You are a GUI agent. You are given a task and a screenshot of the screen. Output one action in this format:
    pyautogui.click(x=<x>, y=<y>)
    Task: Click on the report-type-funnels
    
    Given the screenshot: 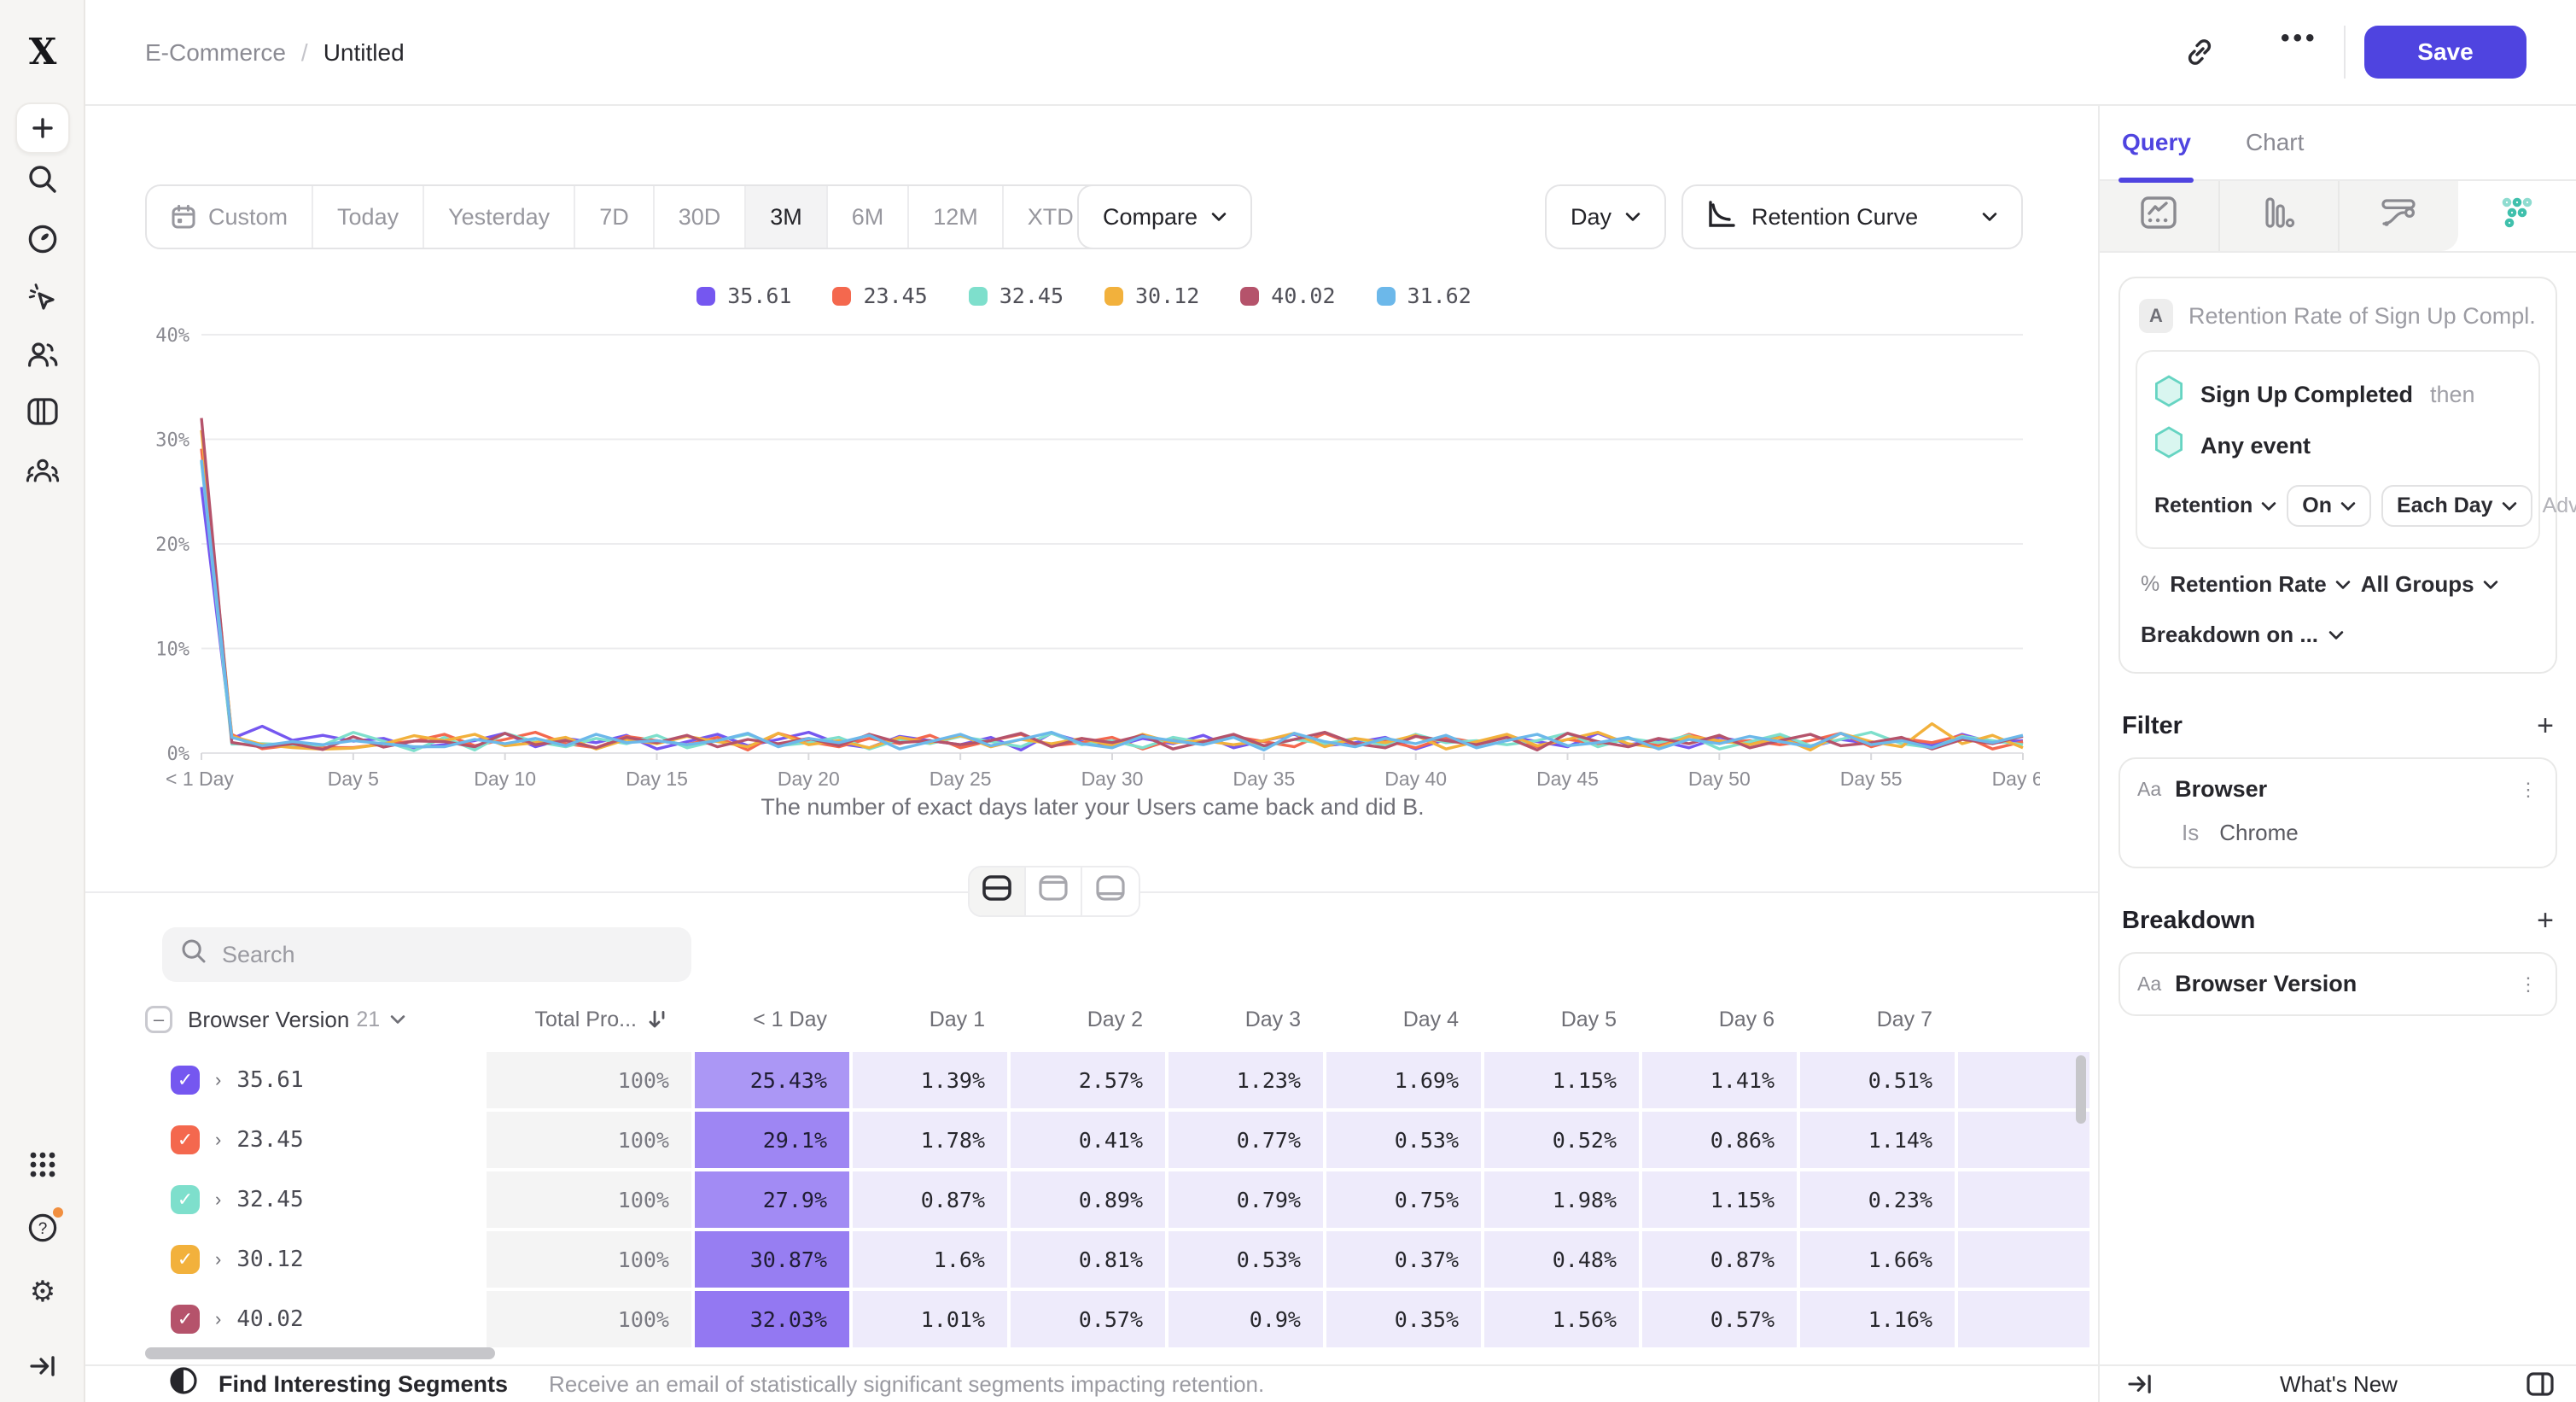 What is the action you would take?
    pyautogui.click(x=2279, y=216)
    